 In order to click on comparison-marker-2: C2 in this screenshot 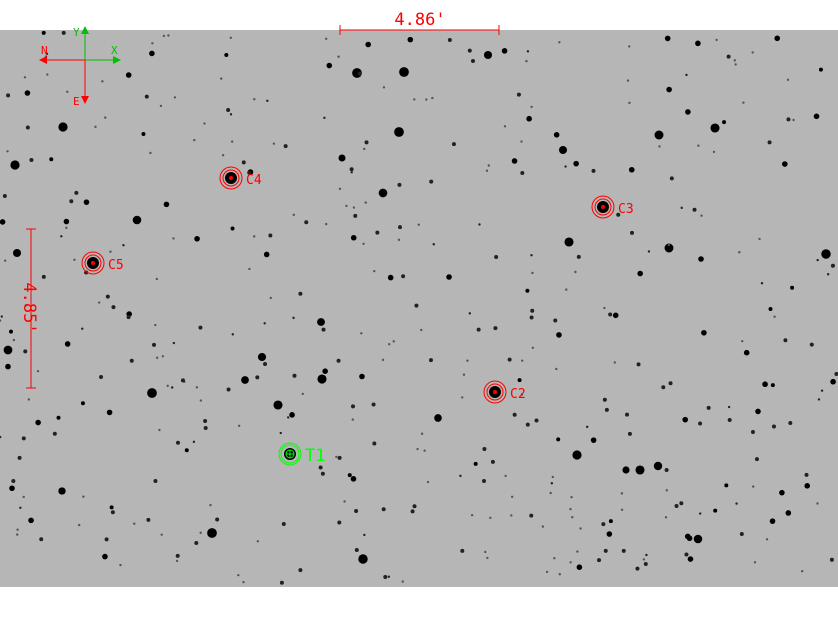, I will do `click(504, 392)`.